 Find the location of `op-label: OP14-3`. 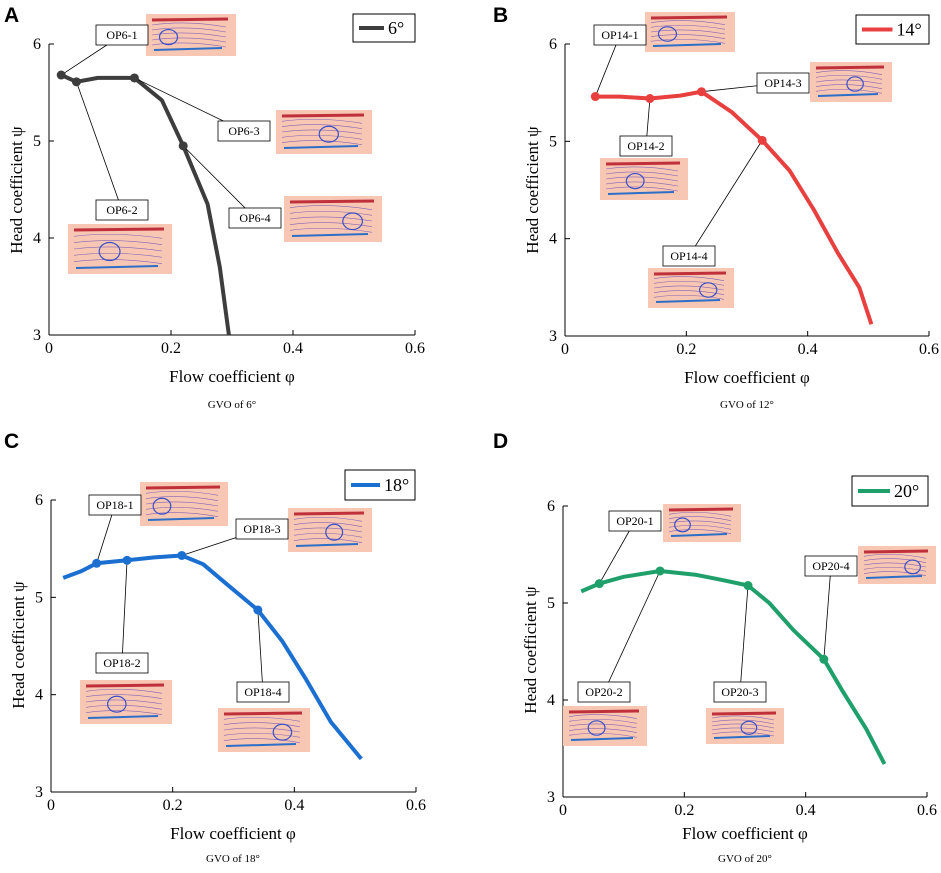

op-label: OP14-3 is located at coordinates (782, 83).